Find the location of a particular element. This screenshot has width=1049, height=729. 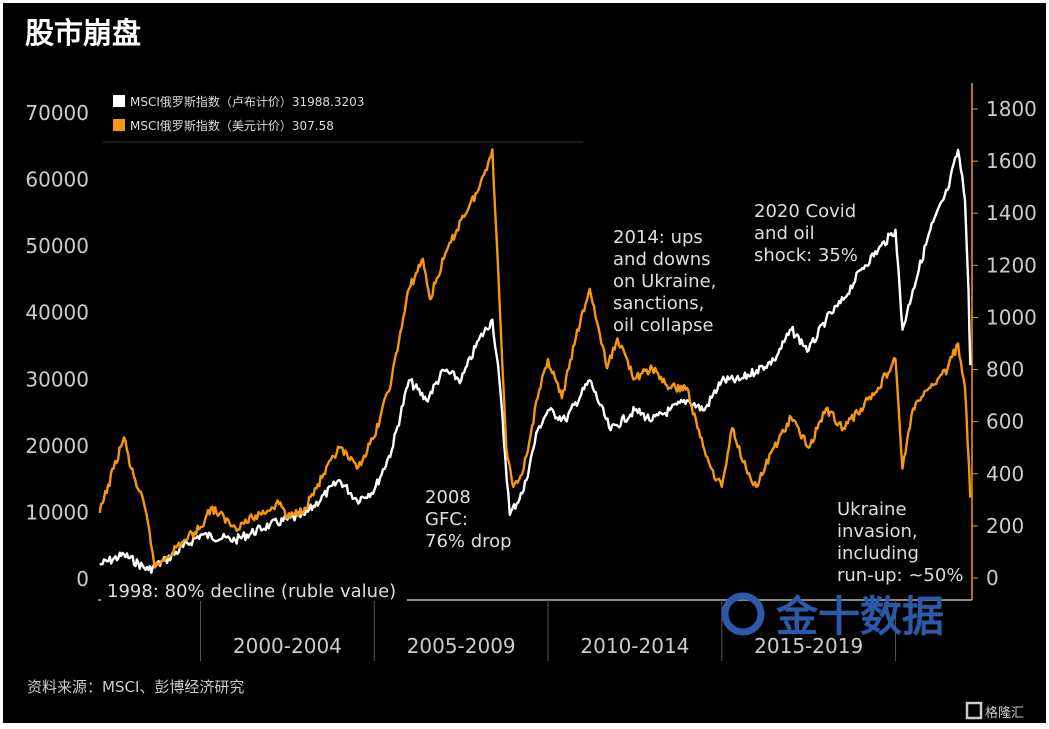

gelonghui-logo-icon is located at coordinates (974, 710).